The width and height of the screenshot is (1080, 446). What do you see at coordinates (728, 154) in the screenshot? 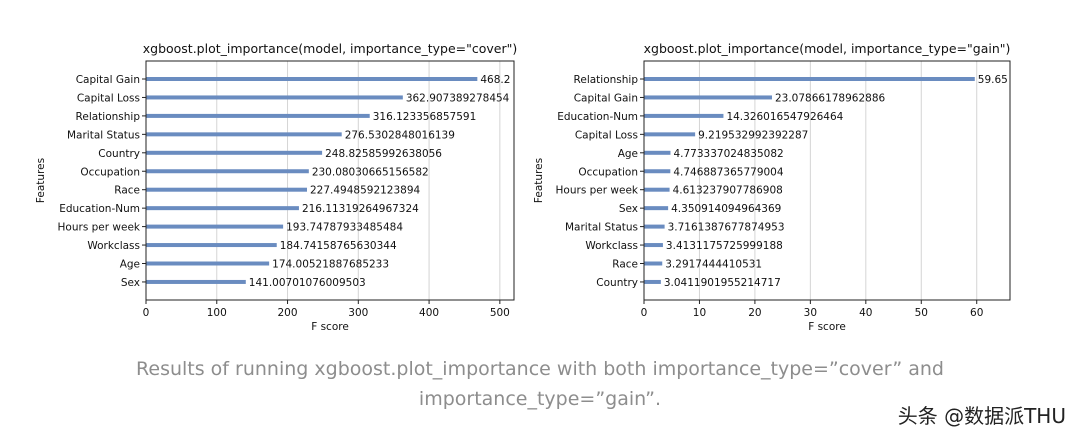
I see `chart2-data-label: 4.773337024835082` at bounding box center [728, 154].